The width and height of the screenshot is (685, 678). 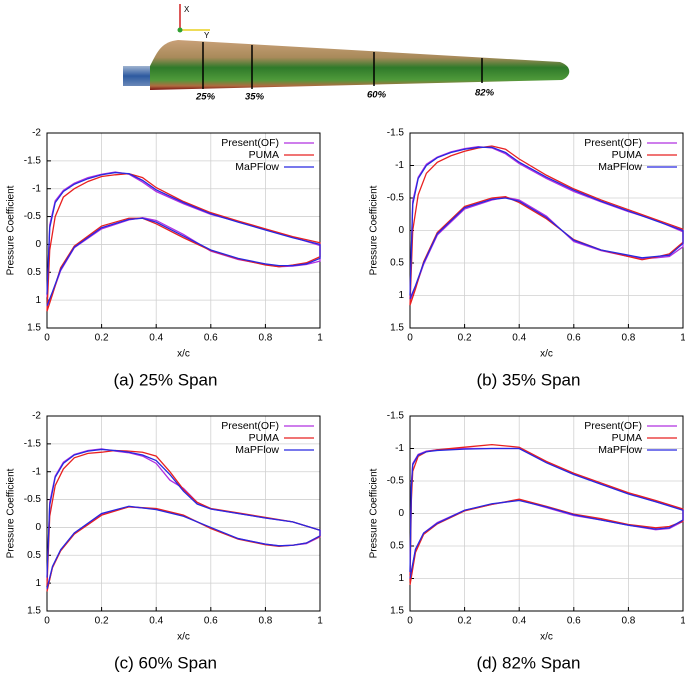 I want to click on section-label: 35%, so click(x=255, y=97).